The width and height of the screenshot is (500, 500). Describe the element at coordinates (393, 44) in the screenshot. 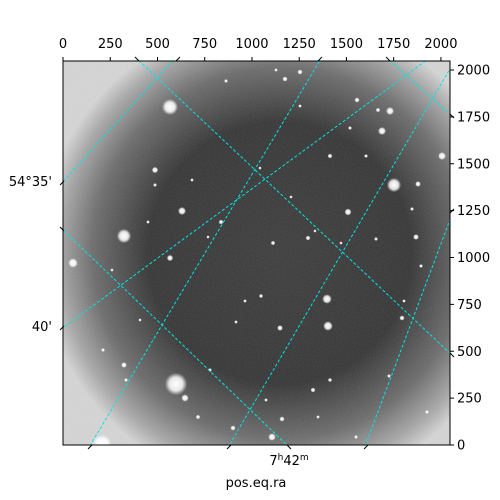

I see `x-tick-label: 1750` at that location.